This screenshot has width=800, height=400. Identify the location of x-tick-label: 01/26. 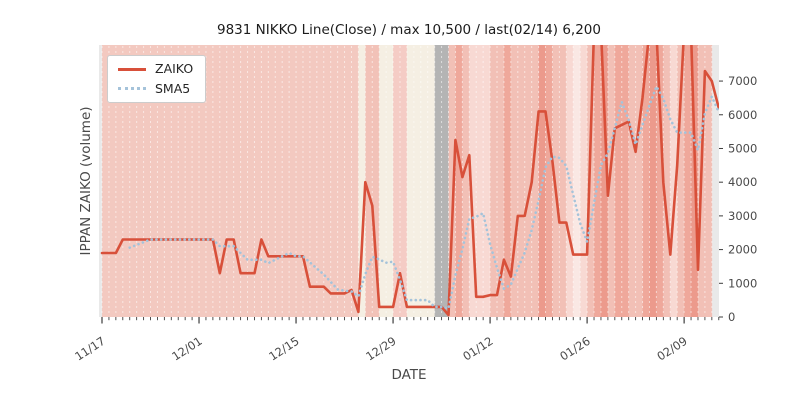
(574, 349).